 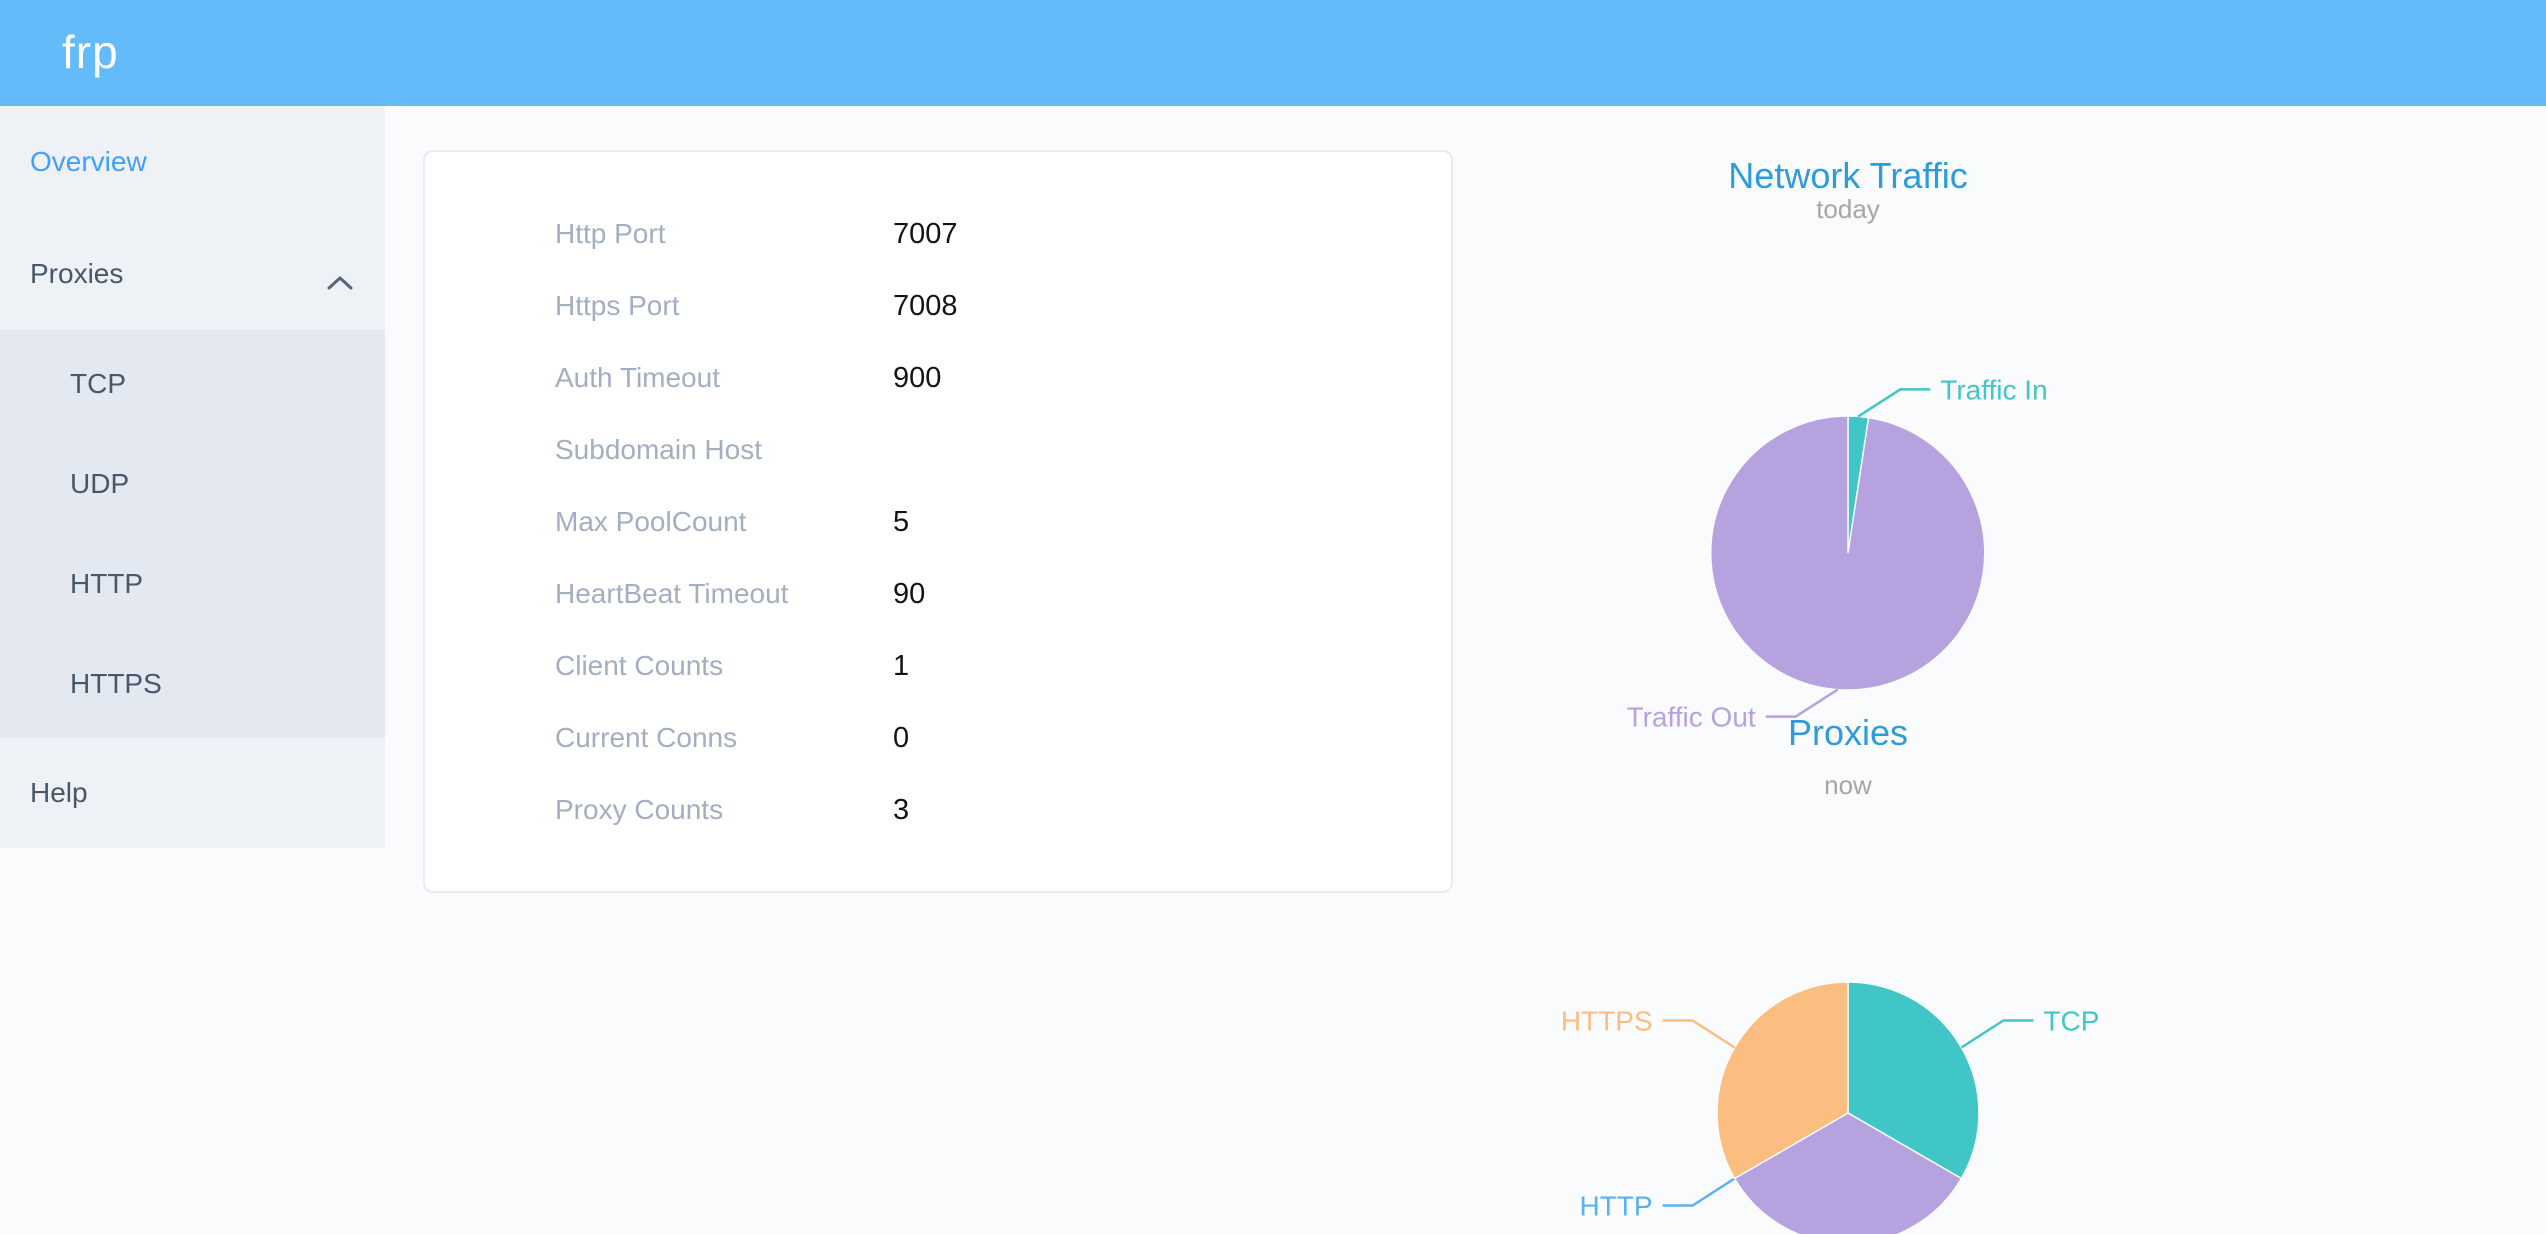 I want to click on pie-slice-traffic-out, so click(x=1848, y=553).